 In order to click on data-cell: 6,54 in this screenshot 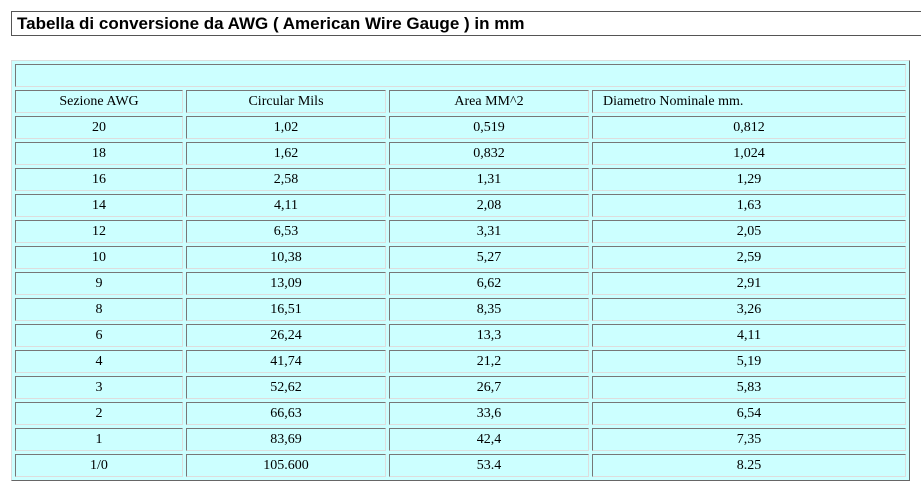, I will do `click(749, 413)`.